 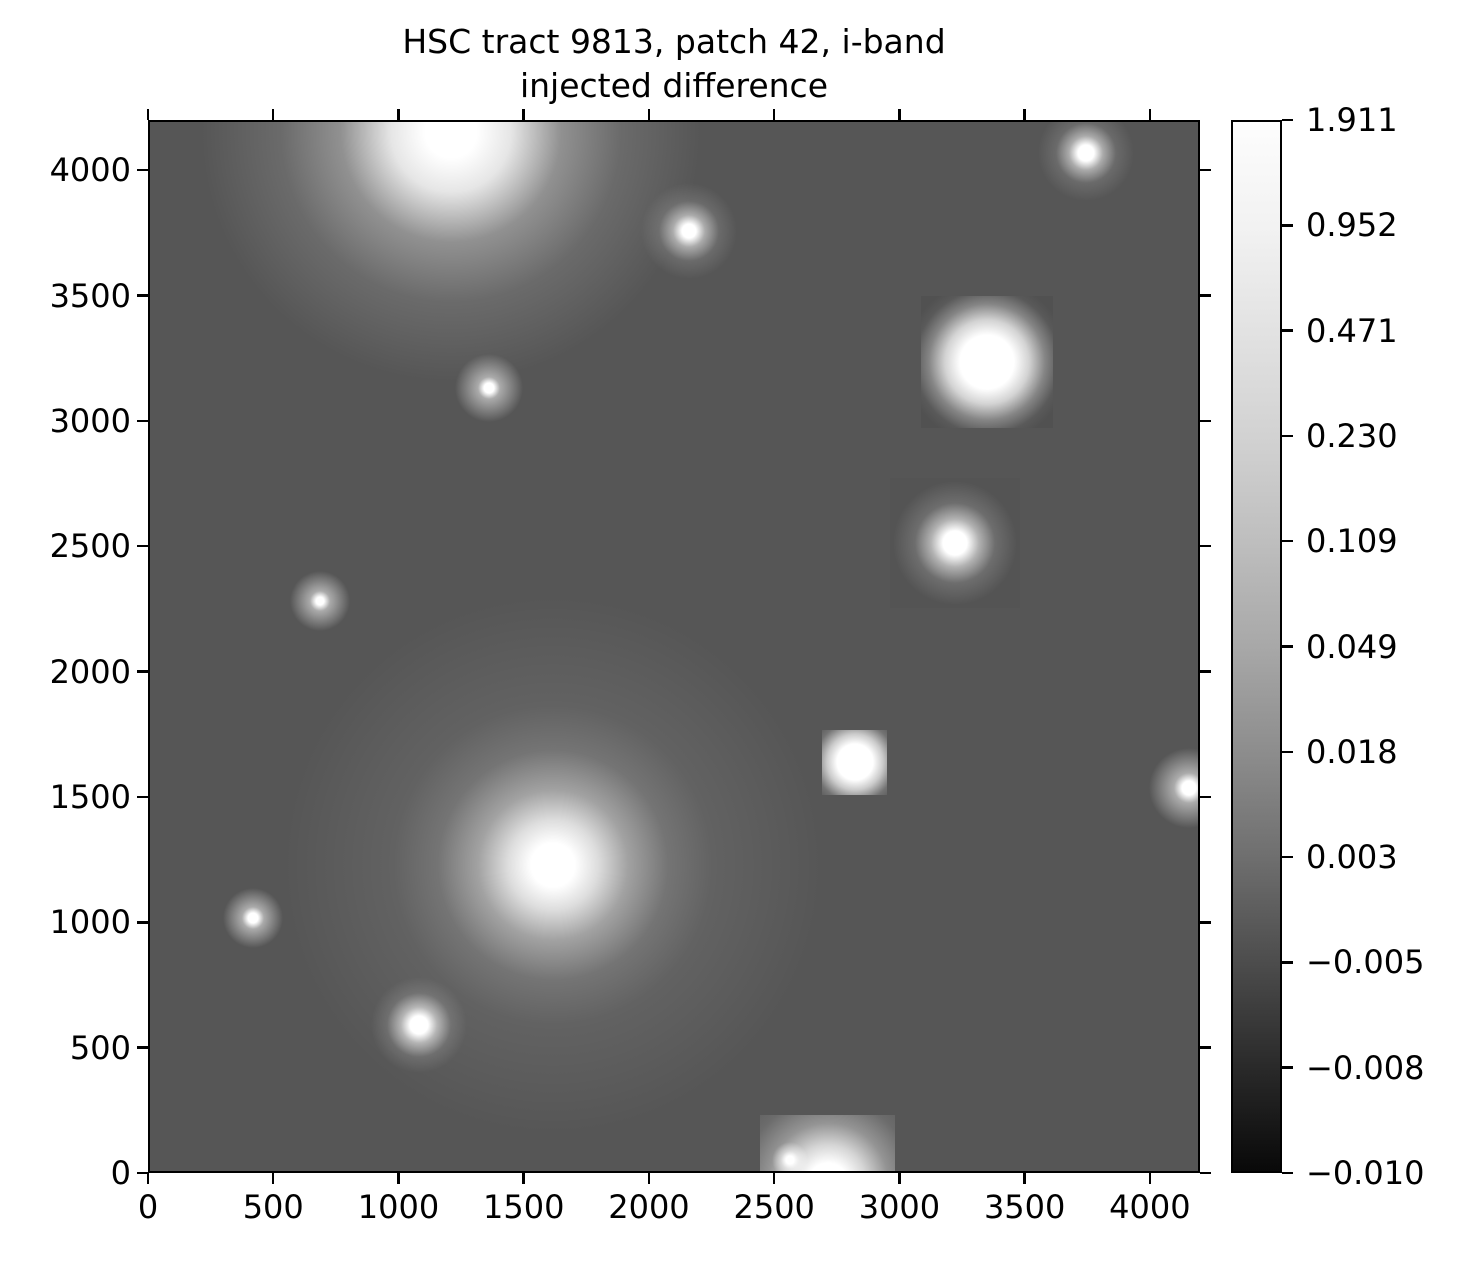 I want to click on y-axis-tick-label: 0, so click(x=120, y=1173).